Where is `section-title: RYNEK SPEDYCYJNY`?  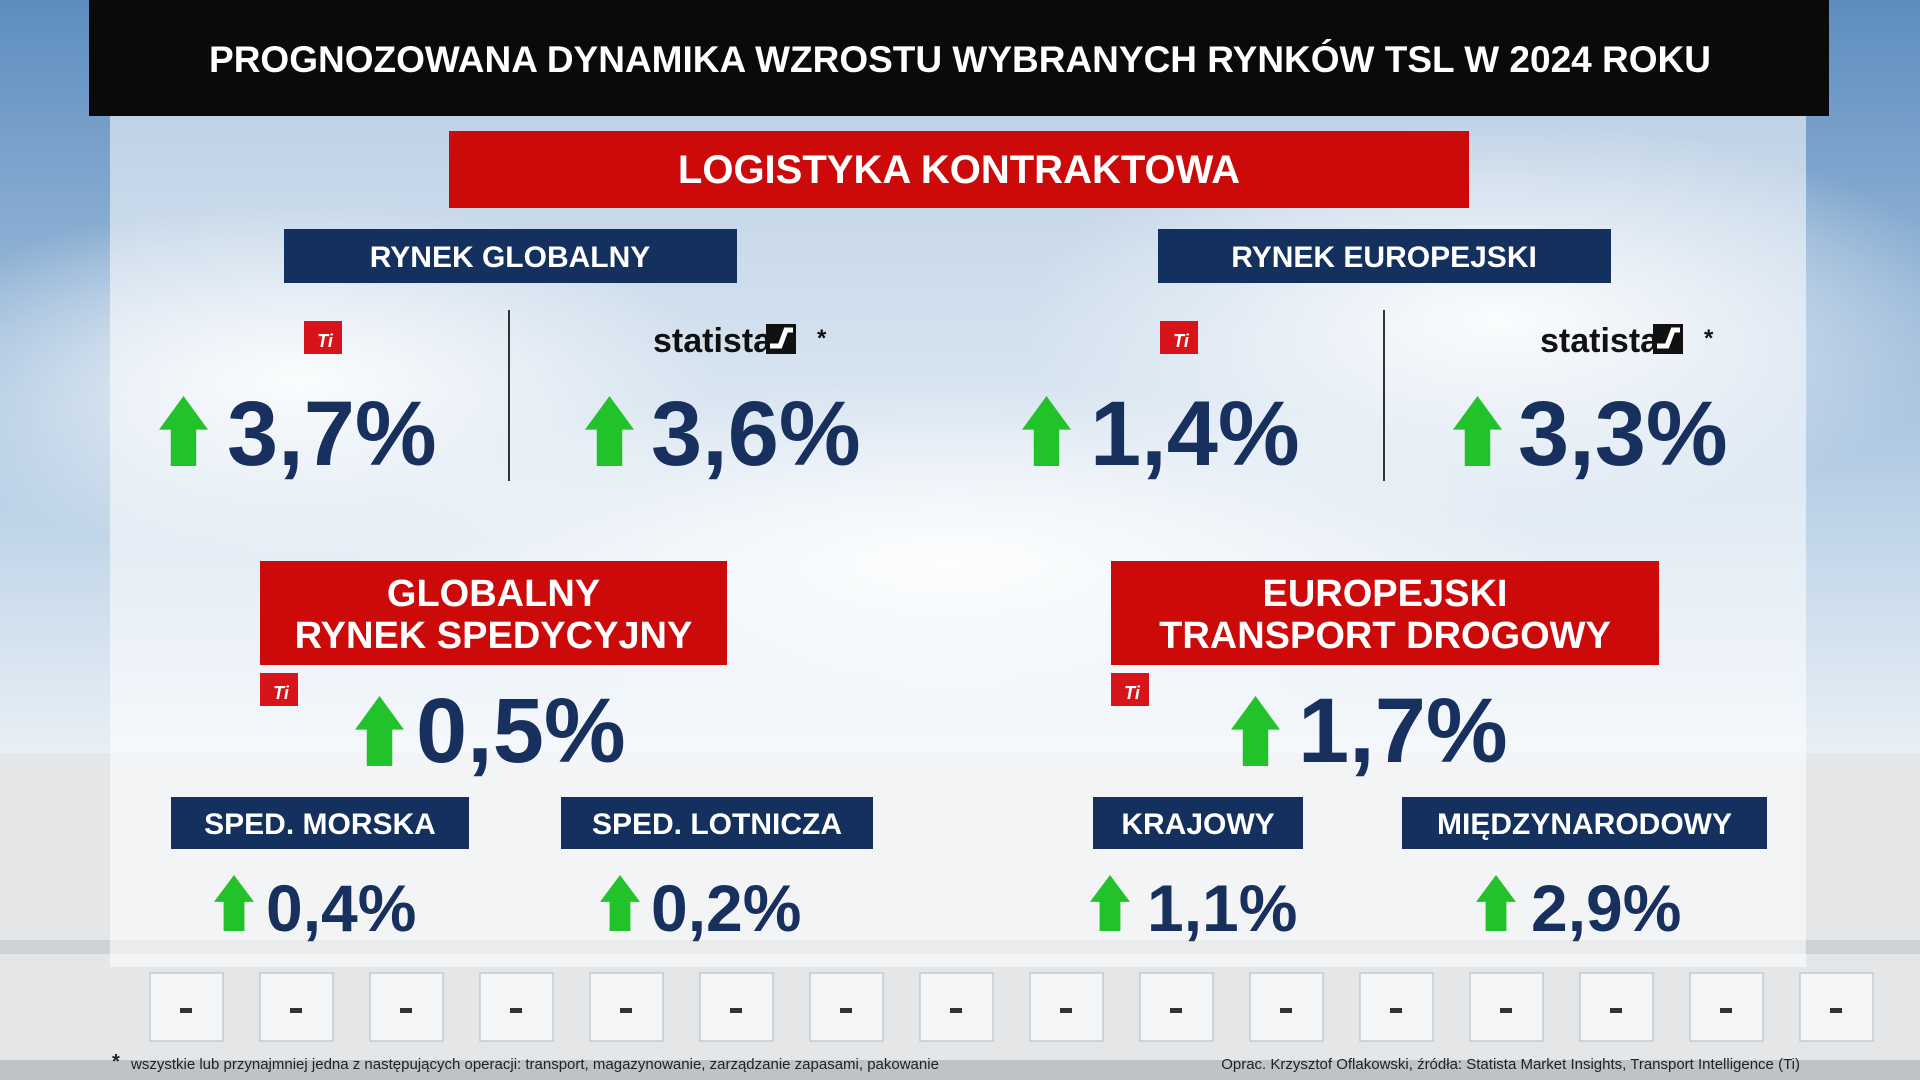 section-title: RYNEK SPEDYCYJNY is located at coordinates (494, 636).